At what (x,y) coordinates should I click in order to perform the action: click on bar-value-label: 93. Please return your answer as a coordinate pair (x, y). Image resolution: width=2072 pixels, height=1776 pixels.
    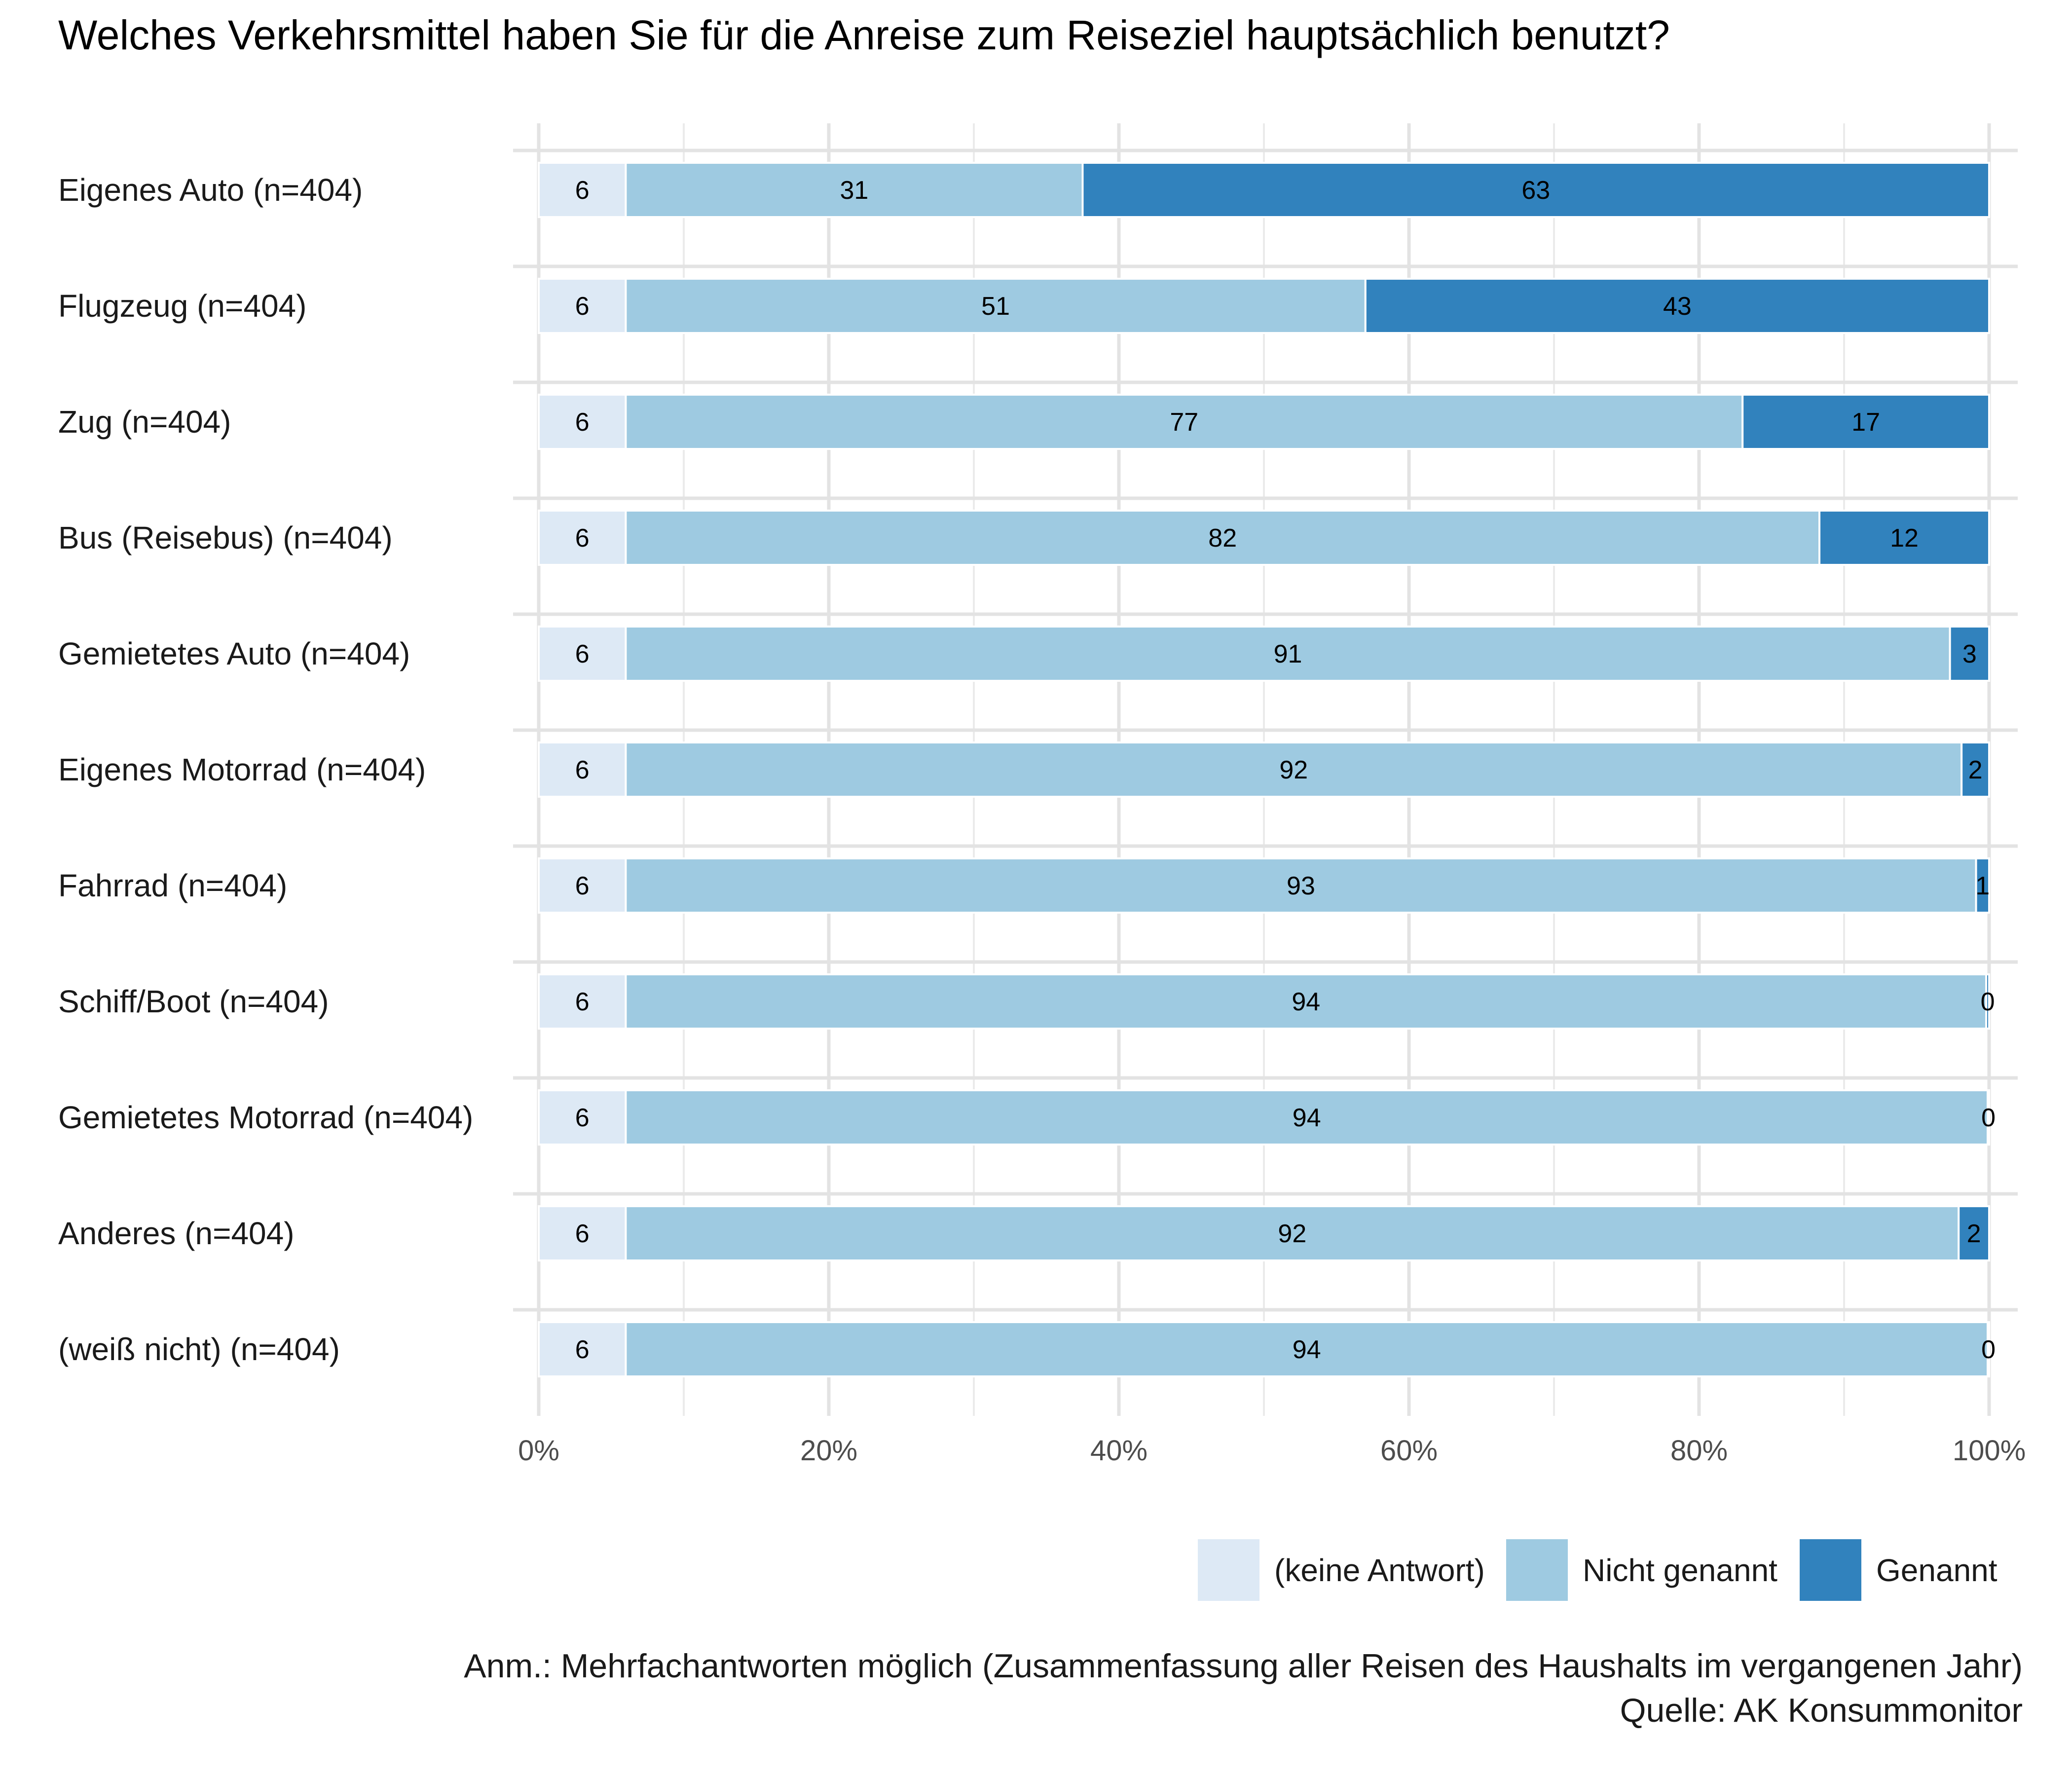
    Looking at the image, I should click on (1301, 886).